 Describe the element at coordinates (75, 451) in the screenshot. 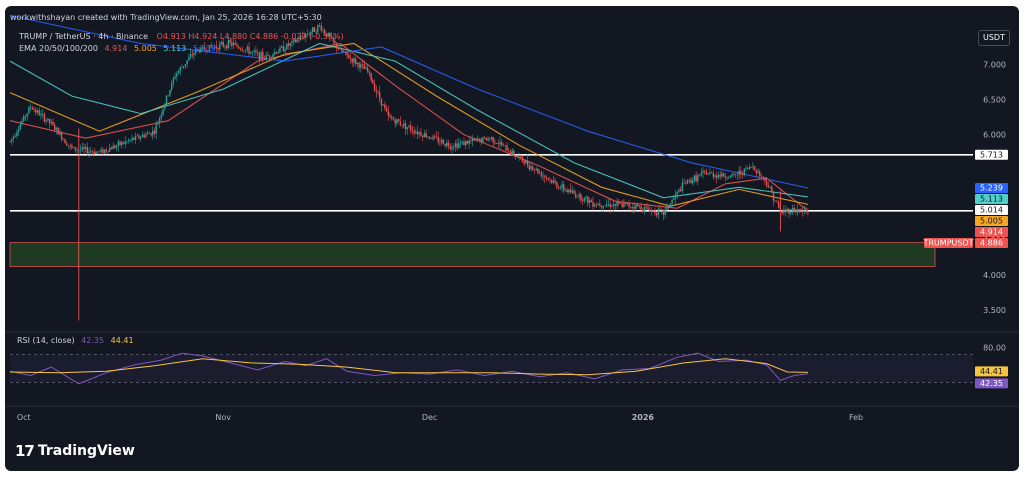

I see `tradingview-brand: 17 TradingView` at that location.